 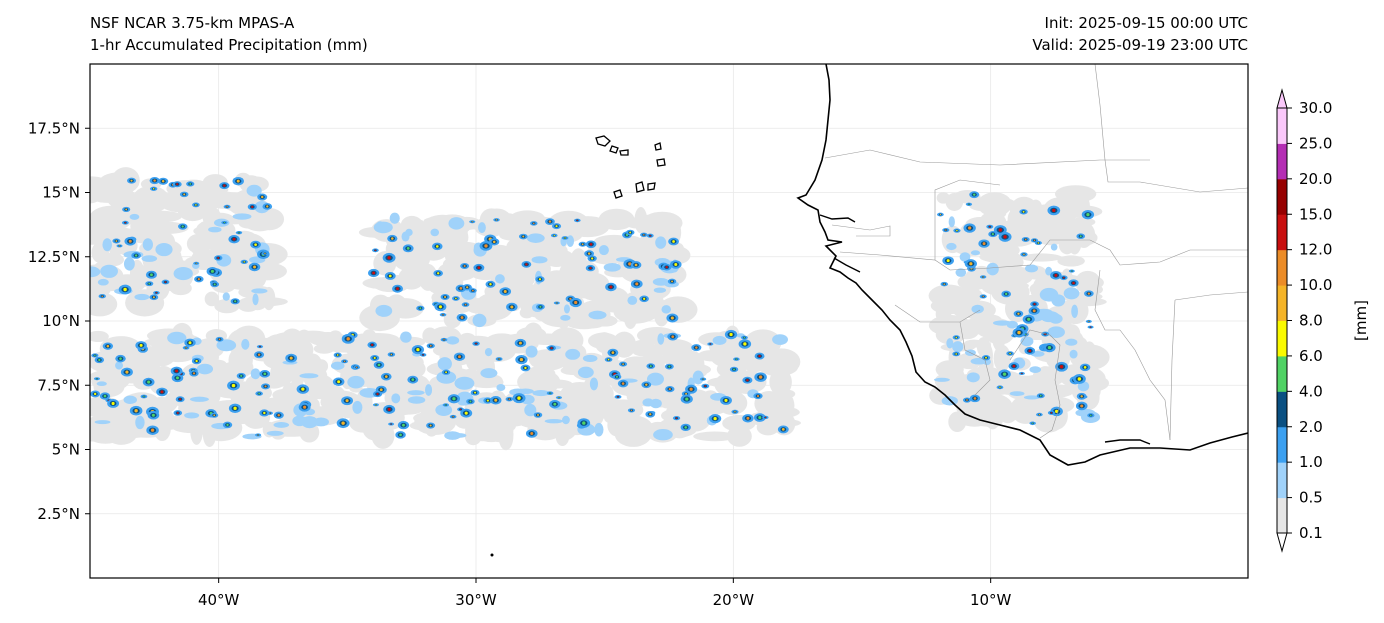 What do you see at coordinates (61, 321) in the screenshot?
I see `lat-tick-label: 10°N` at bounding box center [61, 321].